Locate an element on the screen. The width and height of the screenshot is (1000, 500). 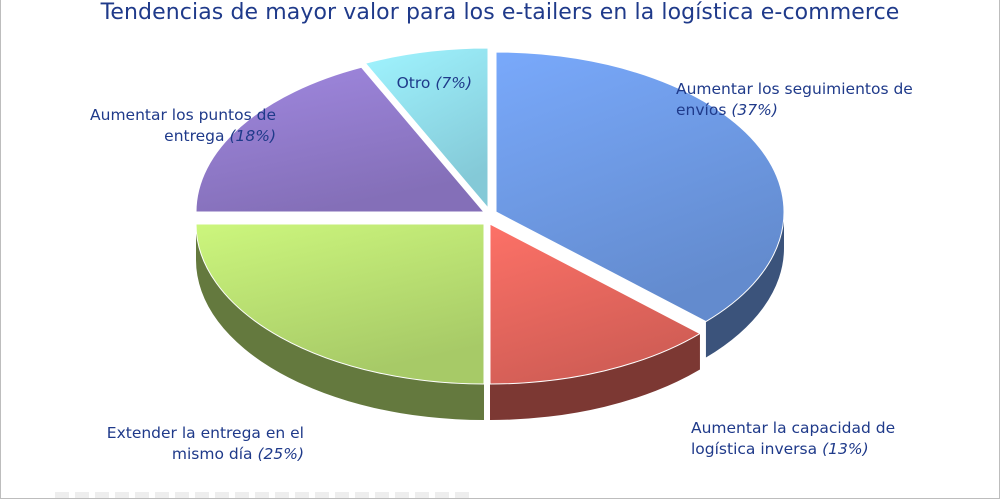
footer-source-faint is located at coordinates (265, 495).